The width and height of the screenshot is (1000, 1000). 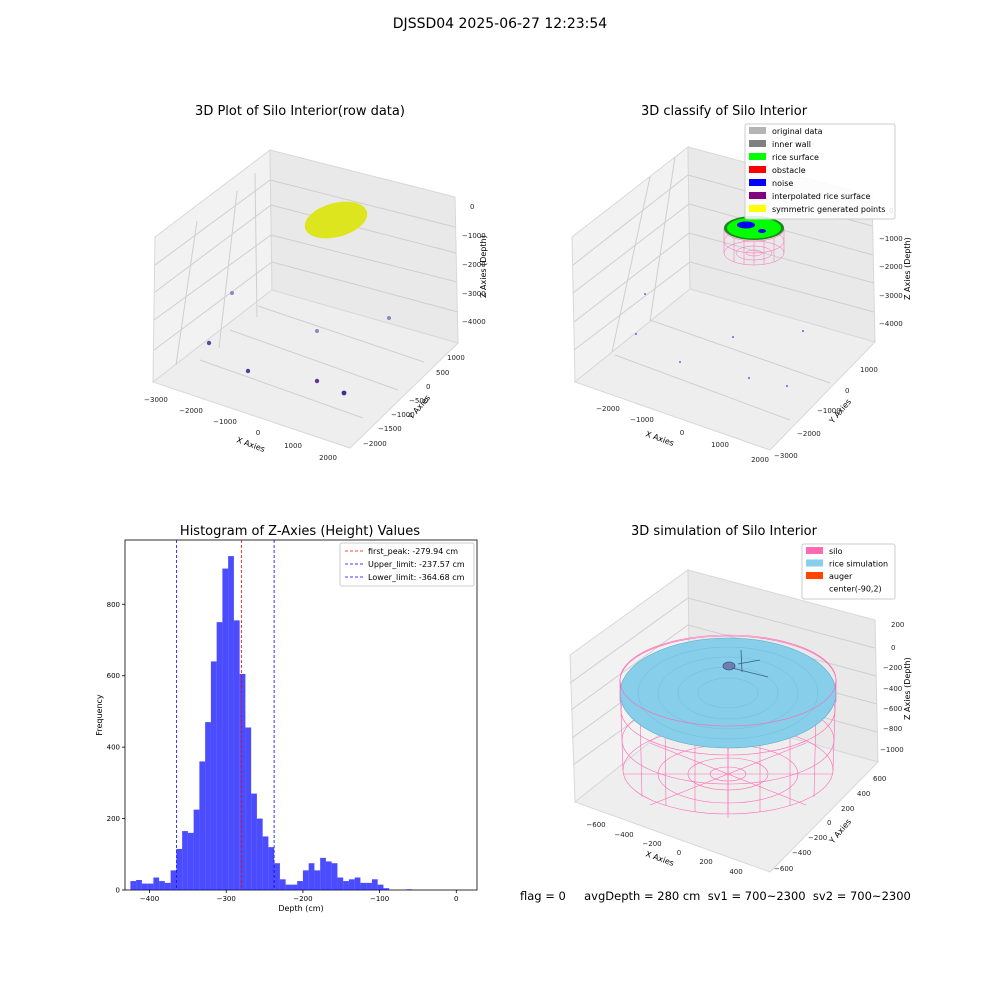 I want to click on panel3-y-ticks: 0 200 400 600 800, so click(x=116, y=748).